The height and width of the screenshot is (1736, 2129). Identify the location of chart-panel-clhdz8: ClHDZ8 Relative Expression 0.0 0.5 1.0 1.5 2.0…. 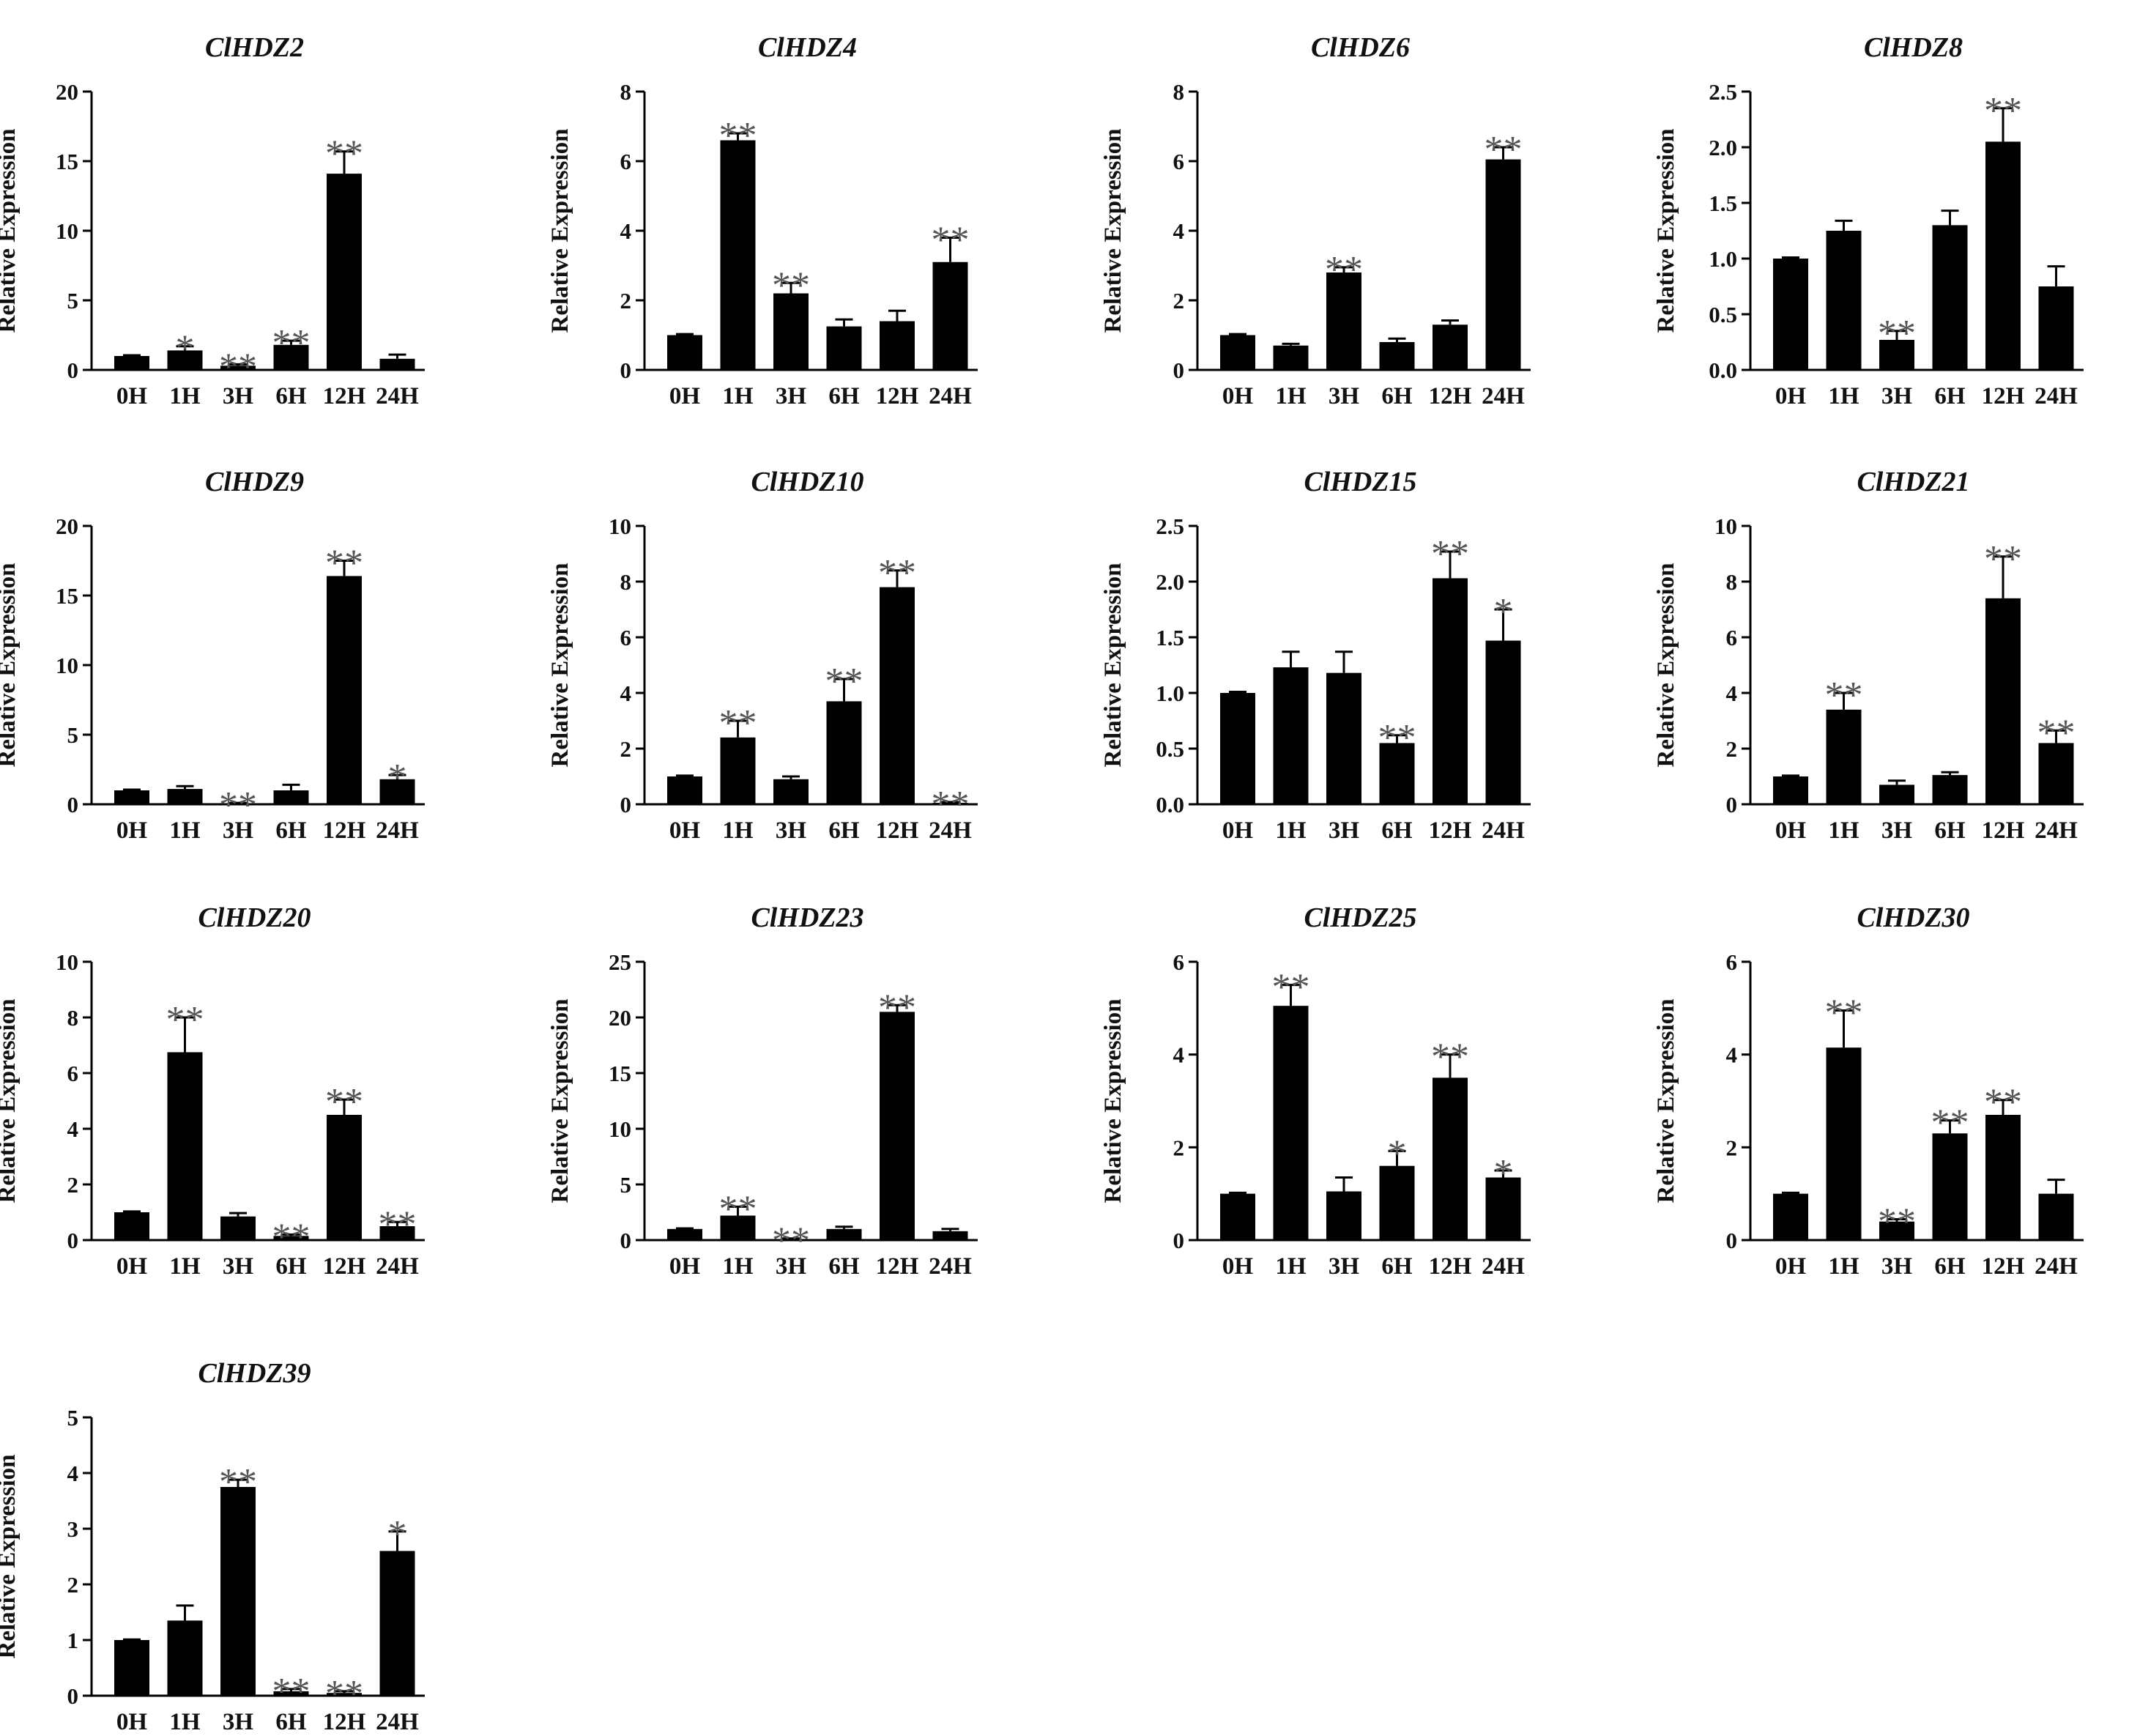
(1869, 221).